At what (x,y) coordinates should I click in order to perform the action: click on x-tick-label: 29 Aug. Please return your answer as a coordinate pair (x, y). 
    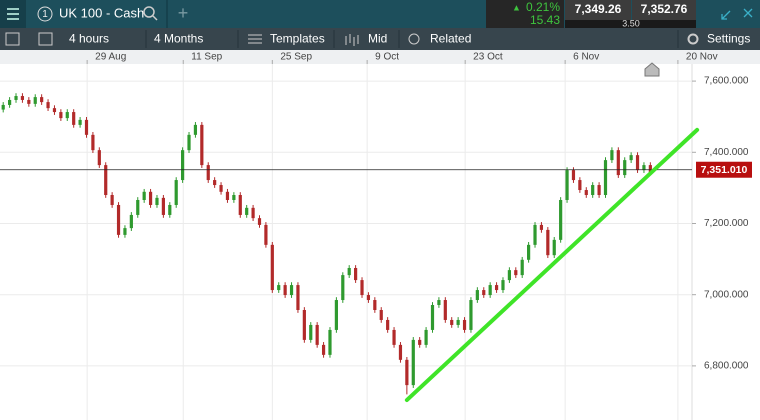
    Looking at the image, I should click on (110, 57).